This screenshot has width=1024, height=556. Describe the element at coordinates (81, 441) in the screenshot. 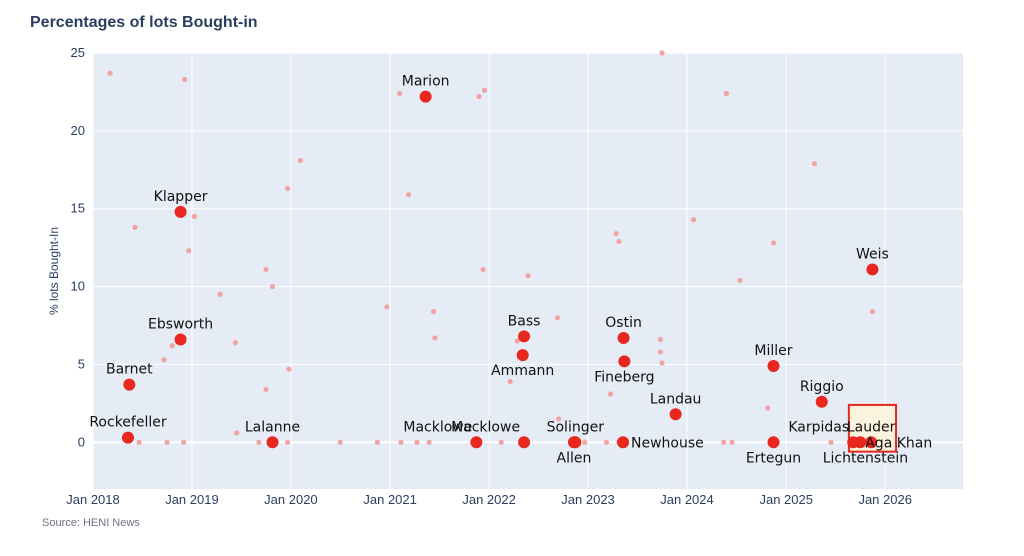

I see `y-tick-label: 0` at that location.